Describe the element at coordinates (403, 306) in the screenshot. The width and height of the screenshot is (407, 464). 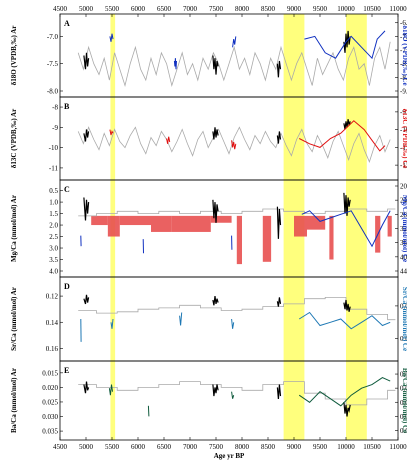
I see `right-tick-label: 0.02` at that location.